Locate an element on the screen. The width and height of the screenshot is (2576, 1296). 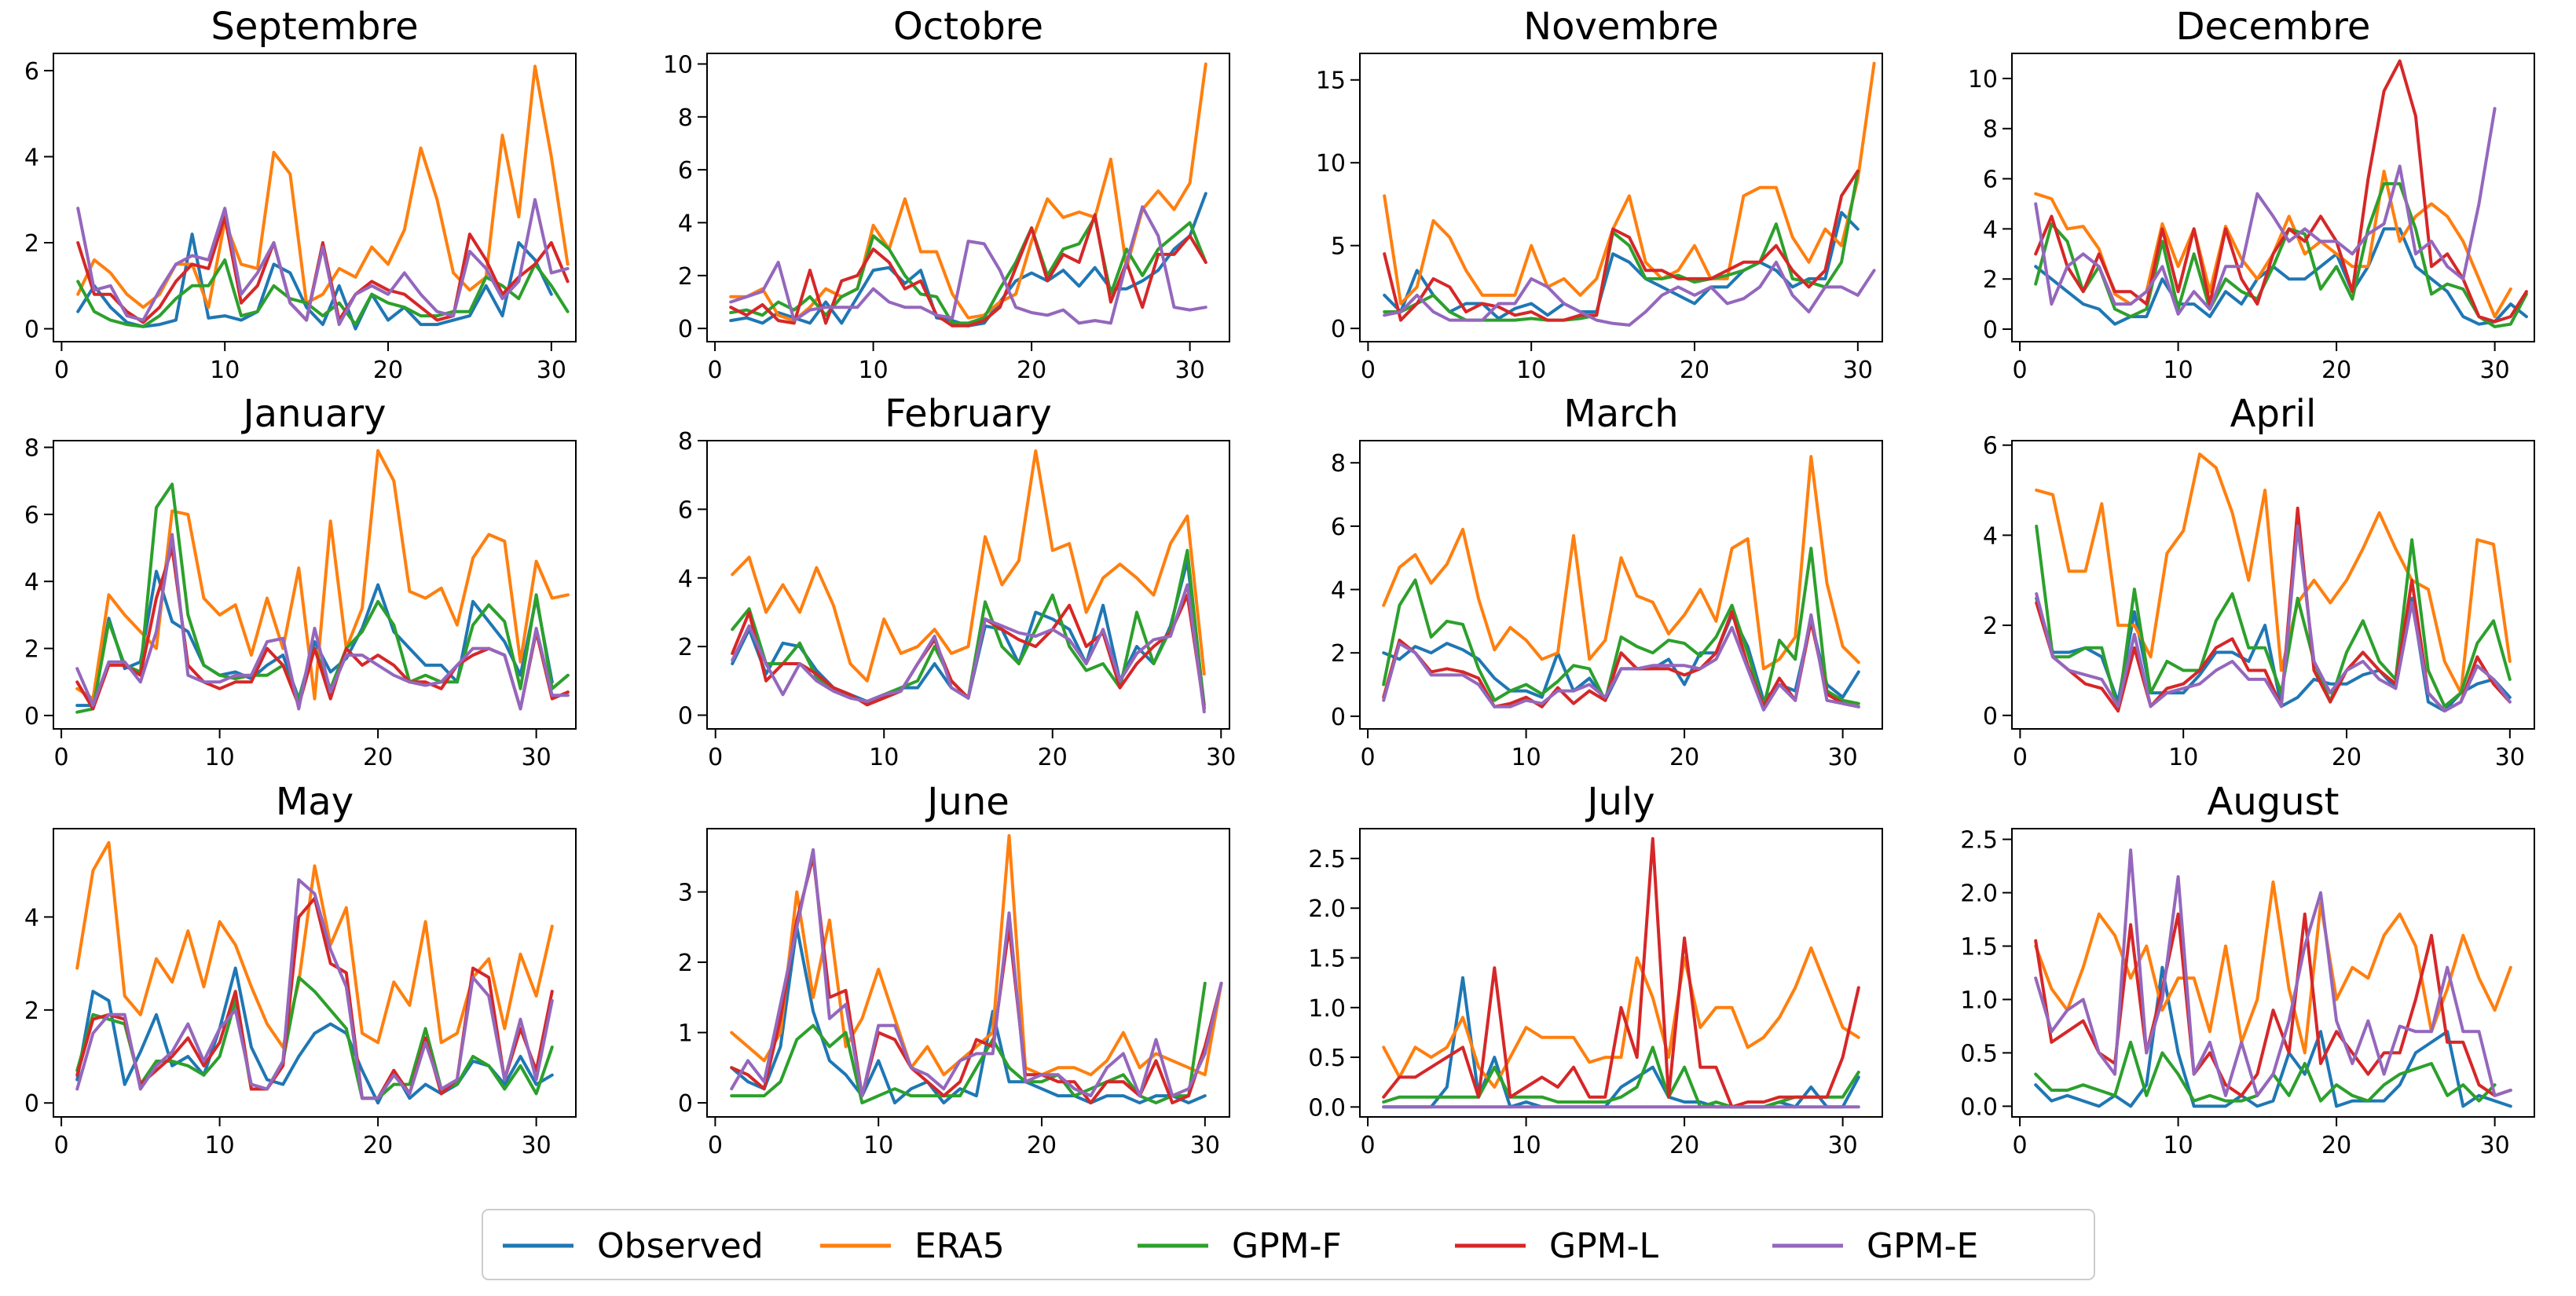
panel-january: January 0 10 20 30 0 2 4 6 8 is located at coordinates (300, 581).